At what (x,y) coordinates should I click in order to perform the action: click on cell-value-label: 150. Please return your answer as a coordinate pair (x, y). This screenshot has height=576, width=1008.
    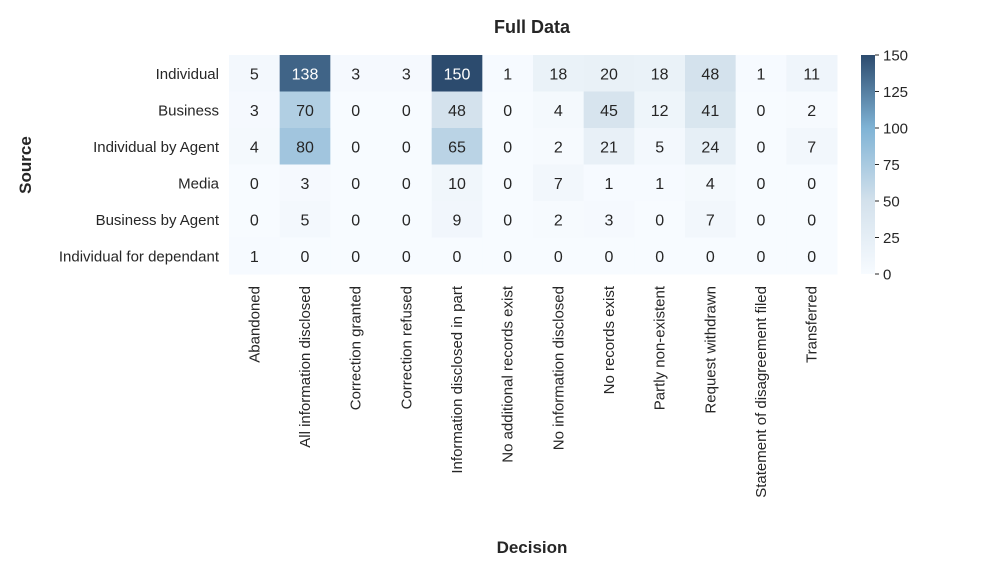
    Looking at the image, I should click on (457, 74).